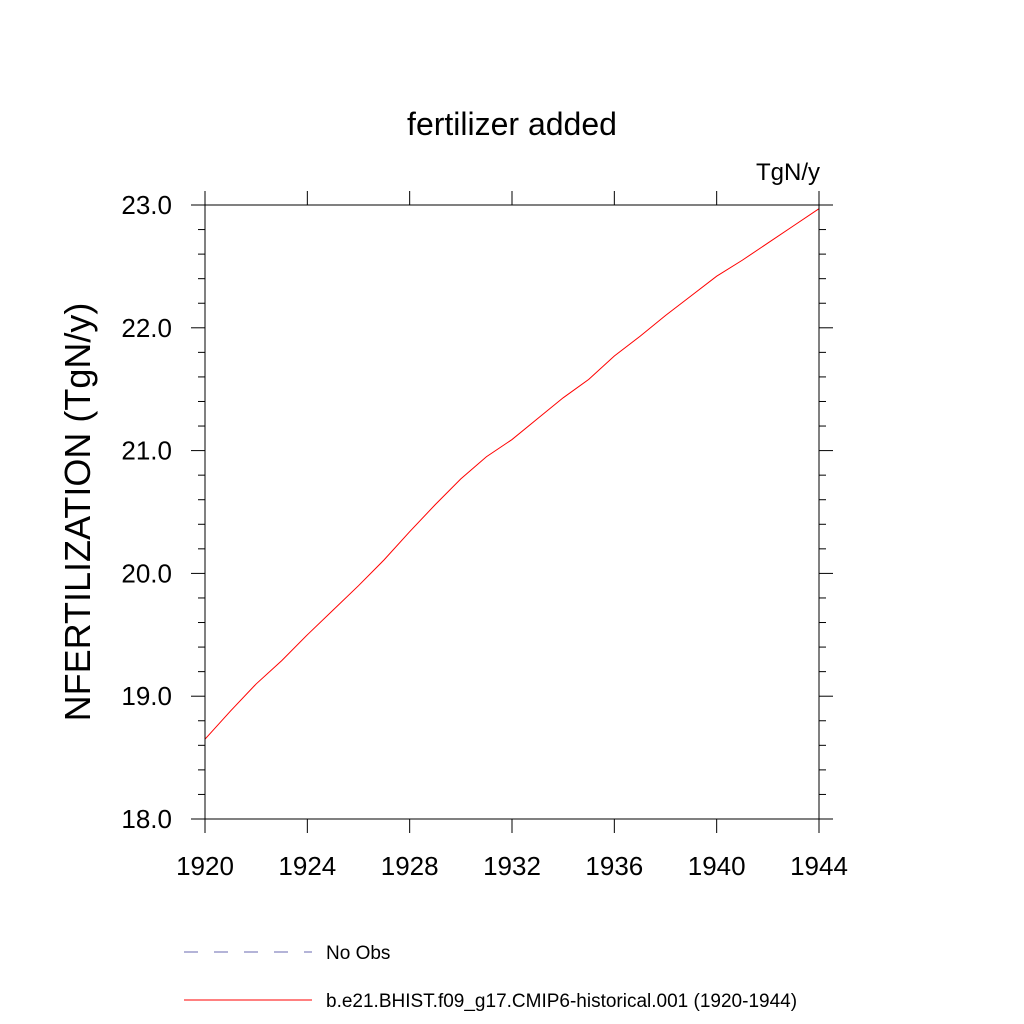  What do you see at coordinates (146, 696) in the screenshot?
I see `y-tick-label: 19.0` at bounding box center [146, 696].